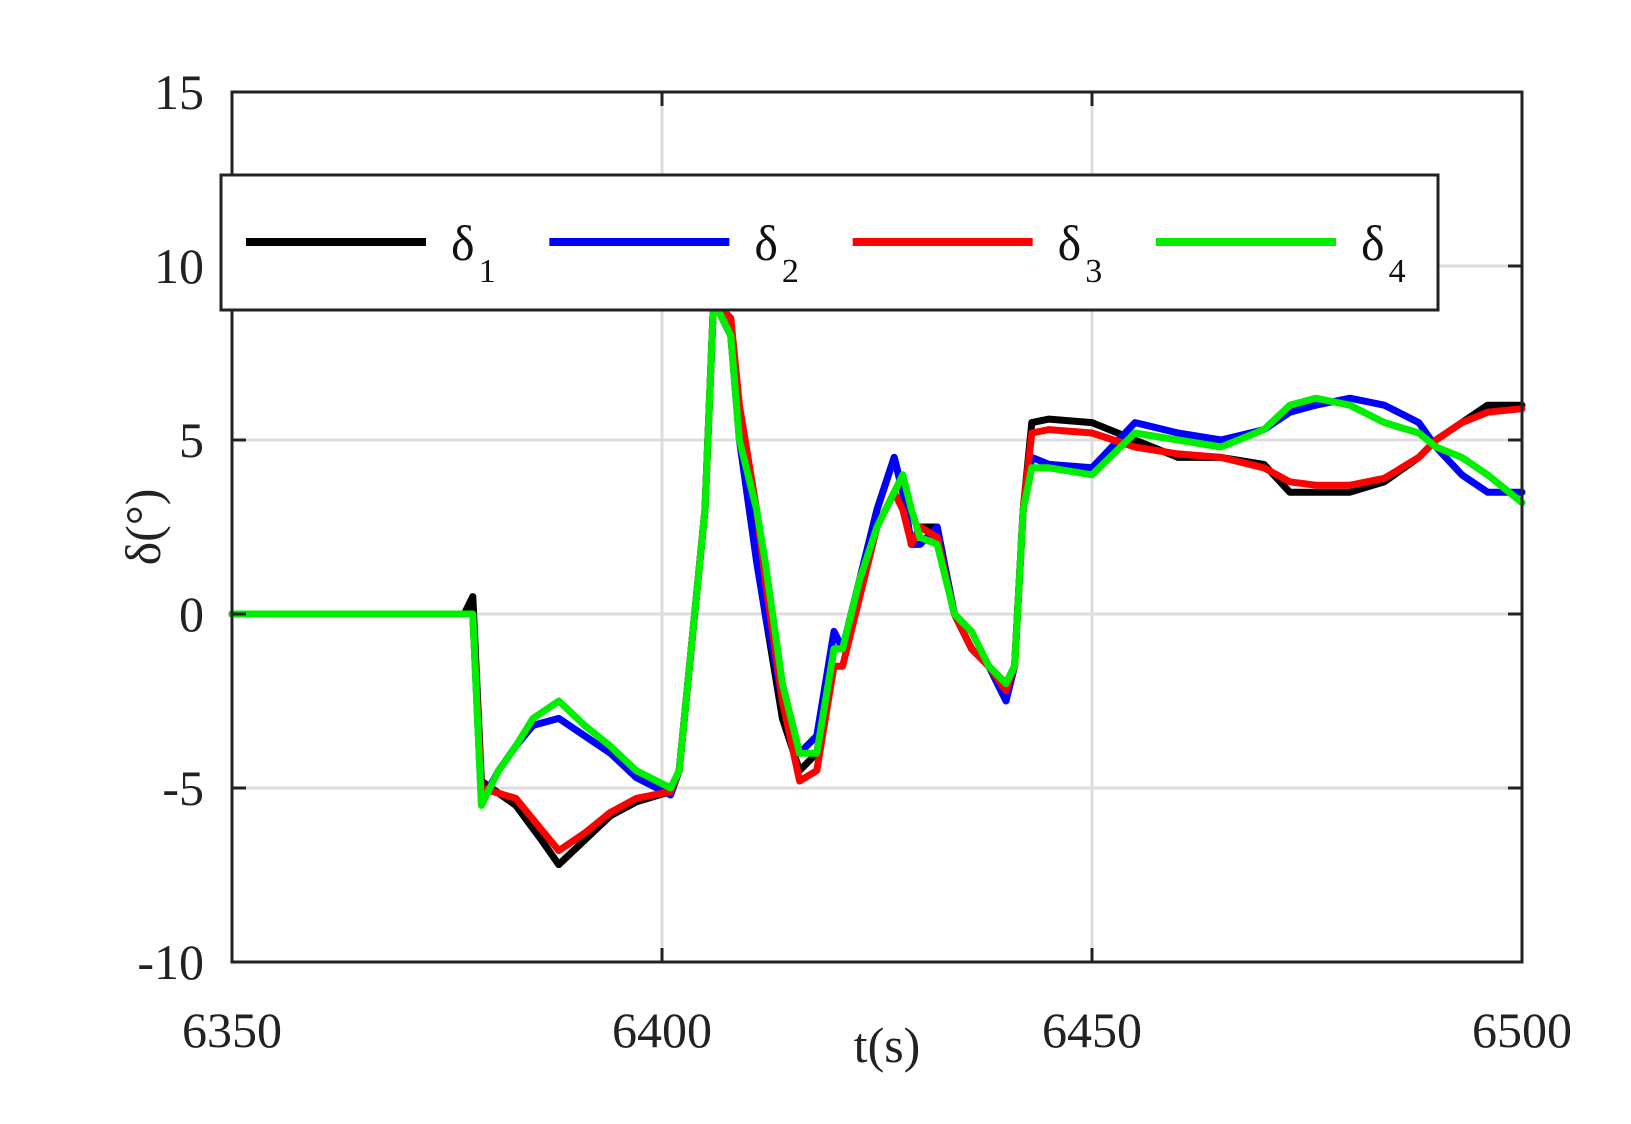 The height and width of the screenshot is (1124, 1631). I want to click on x-tick-label: 6400, so click(662, 1030).